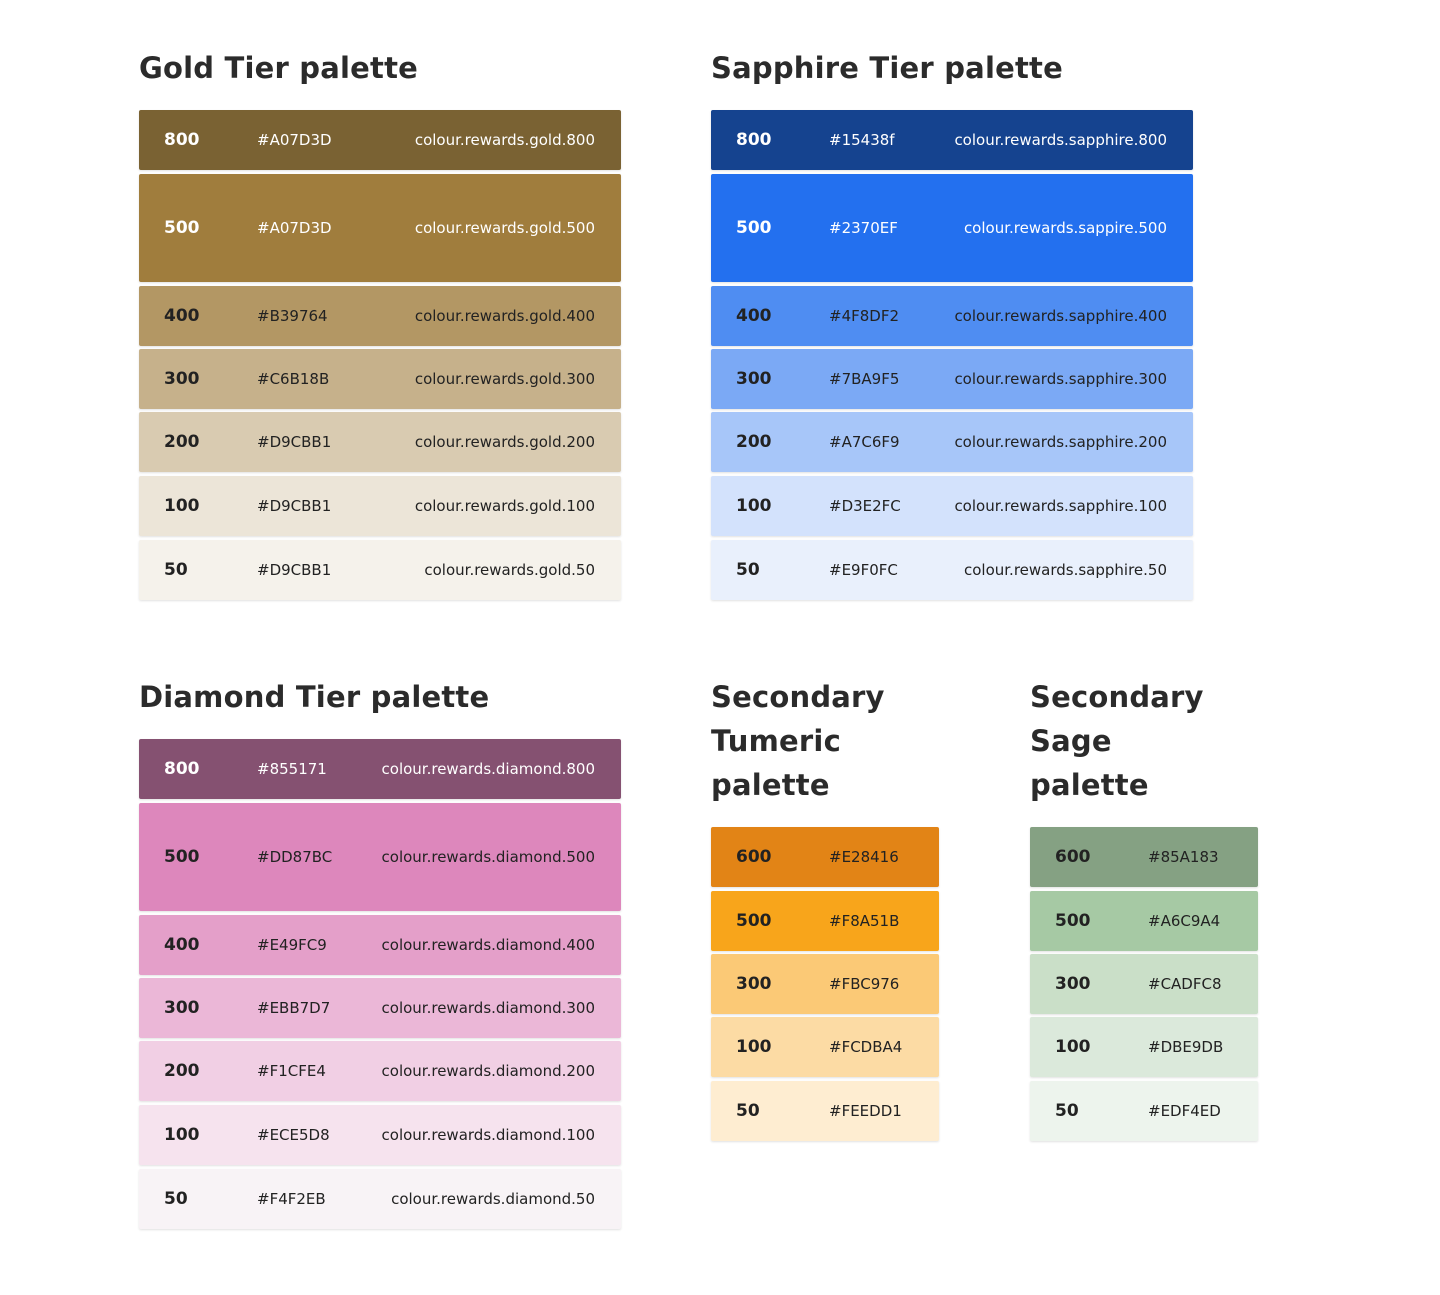 This screenshot has width=1440, height=1295. What do you see at coordinates (865, 1111) in the screenshot?
I see `swatch-hex: #FEEDD1` at bounding box center [865, 1111].